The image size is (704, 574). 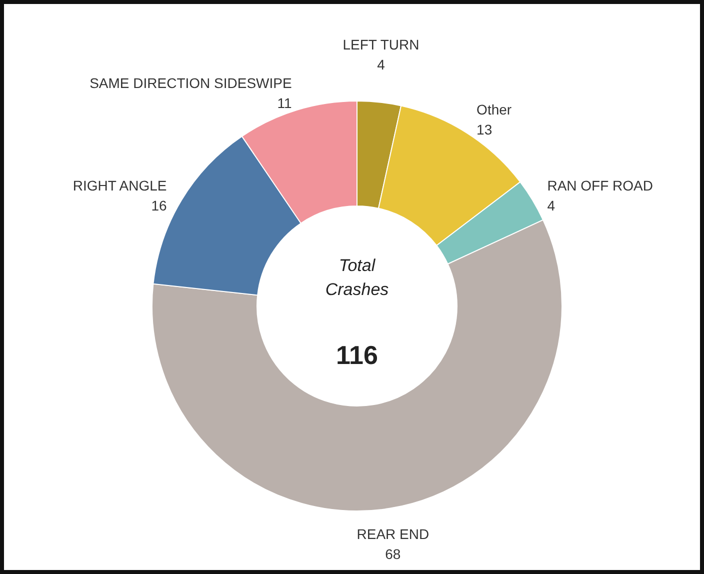 What do you see at coordinates (393, 534) in the screenshot?
I see `slice-label: REAR END` at bounding box center [393, 534].